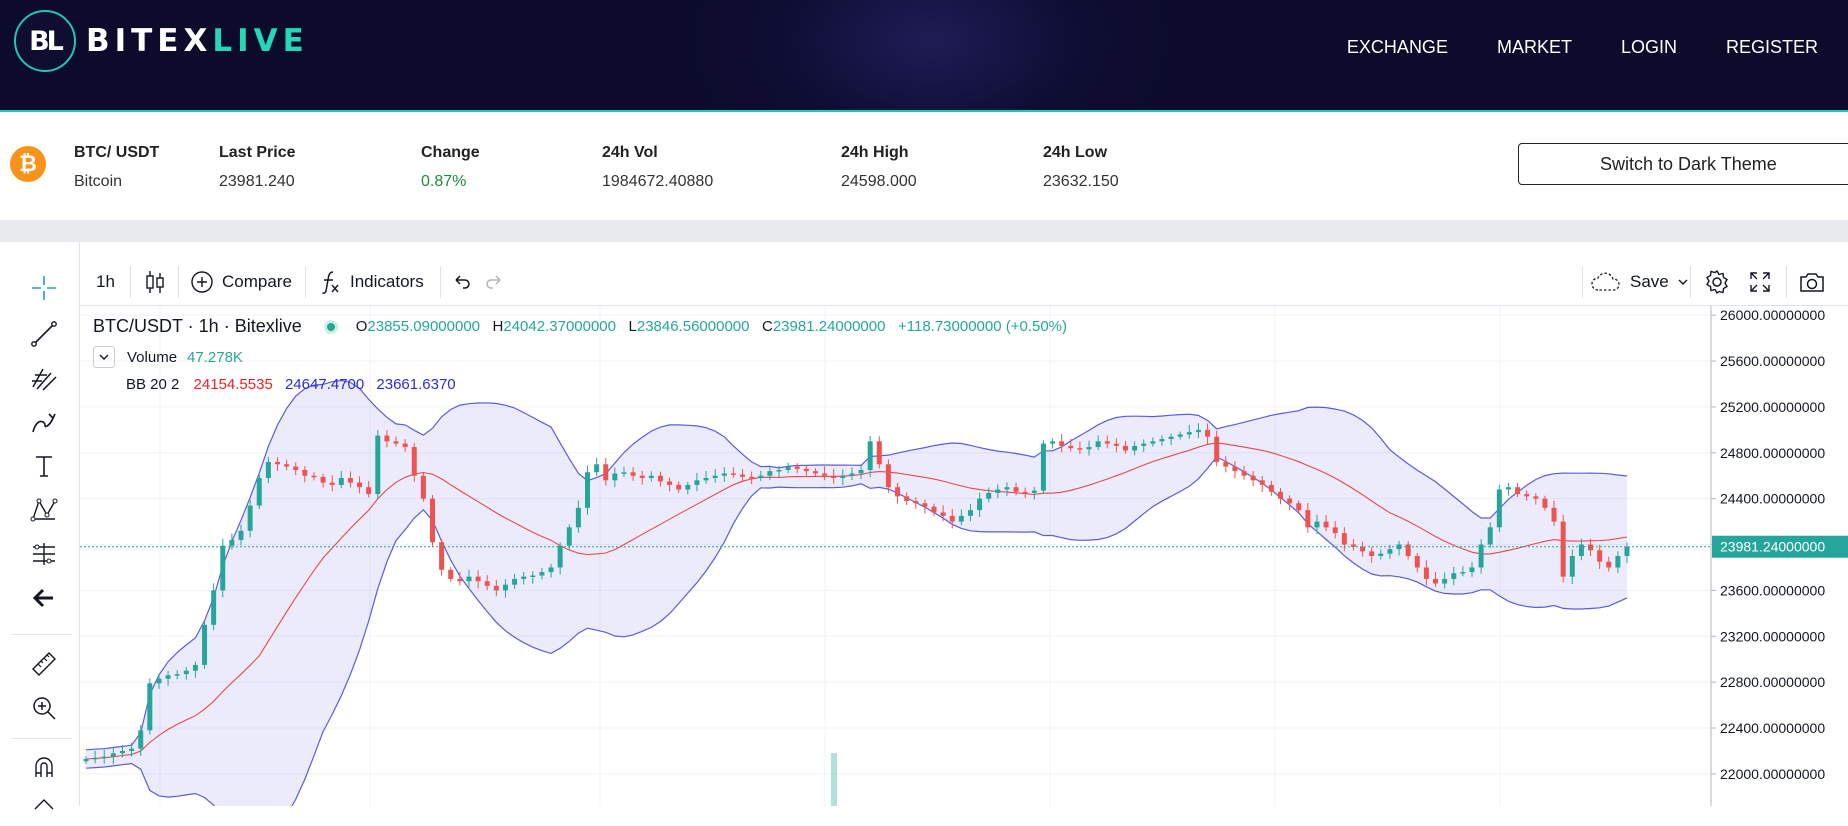 The image size is (1848, 826). I want to click on brush-icon, so click(44, 422).